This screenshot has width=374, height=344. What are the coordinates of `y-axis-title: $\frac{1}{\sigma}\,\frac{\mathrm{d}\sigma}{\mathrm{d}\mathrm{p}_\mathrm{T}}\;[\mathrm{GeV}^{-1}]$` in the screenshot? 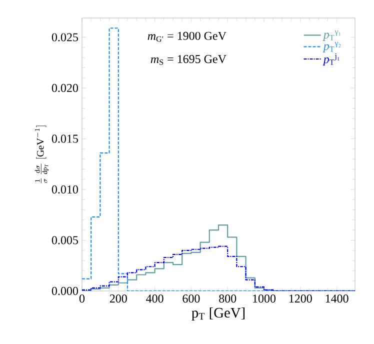 It's located at (41, 155).